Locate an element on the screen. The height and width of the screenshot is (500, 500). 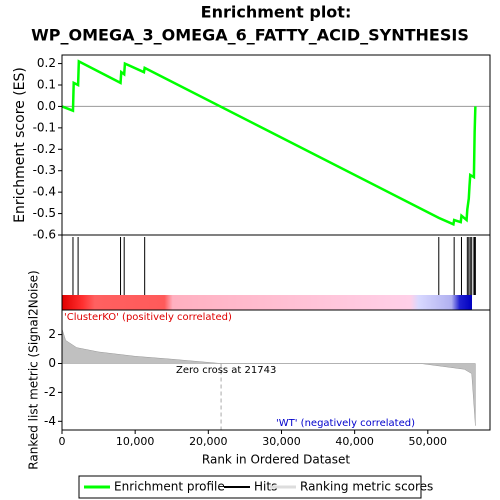
y2-tick-label: 2 is located at coordinates (52, 334).